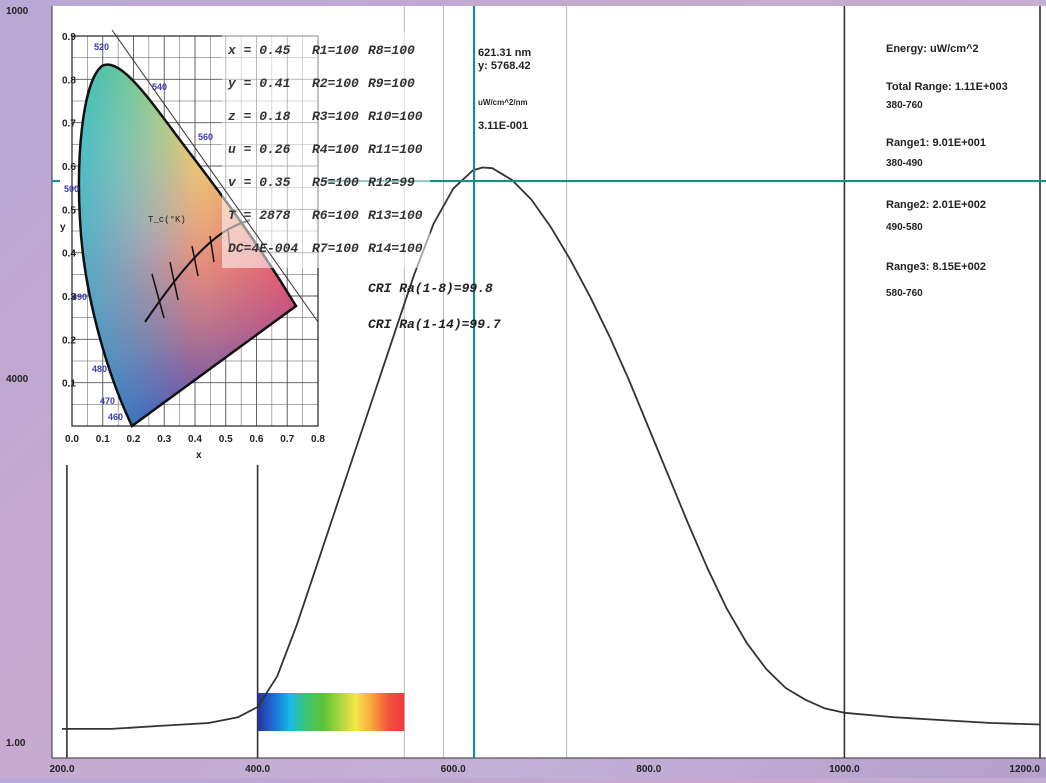 The width and height of the screenshot is (1046, 783). What do you see at coordinates (69, 254) in the screenshot?
I see `cie-y-tick: 0.4` at bounding box center [69, 254].